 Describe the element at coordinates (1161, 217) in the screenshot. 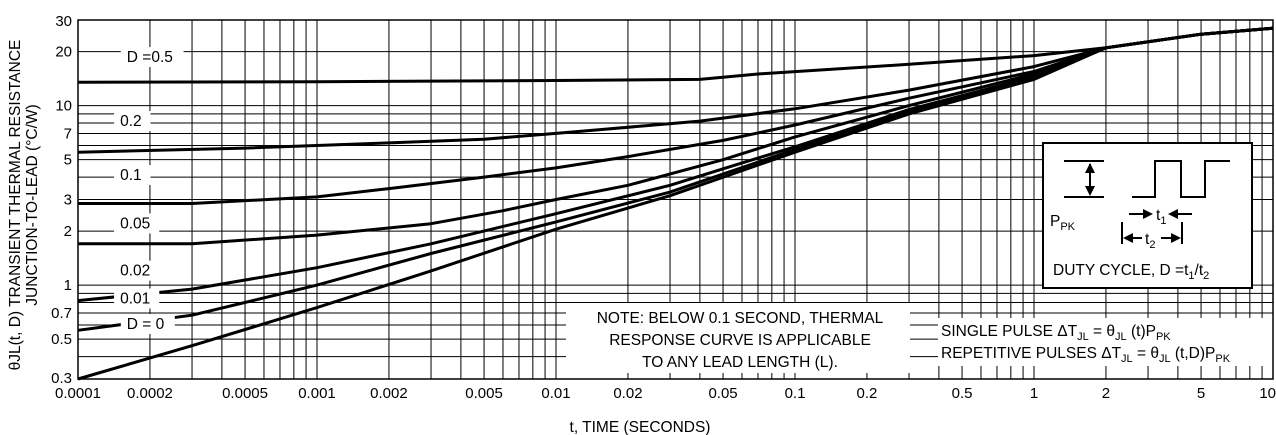

I see `t1-label: t1` at that location.